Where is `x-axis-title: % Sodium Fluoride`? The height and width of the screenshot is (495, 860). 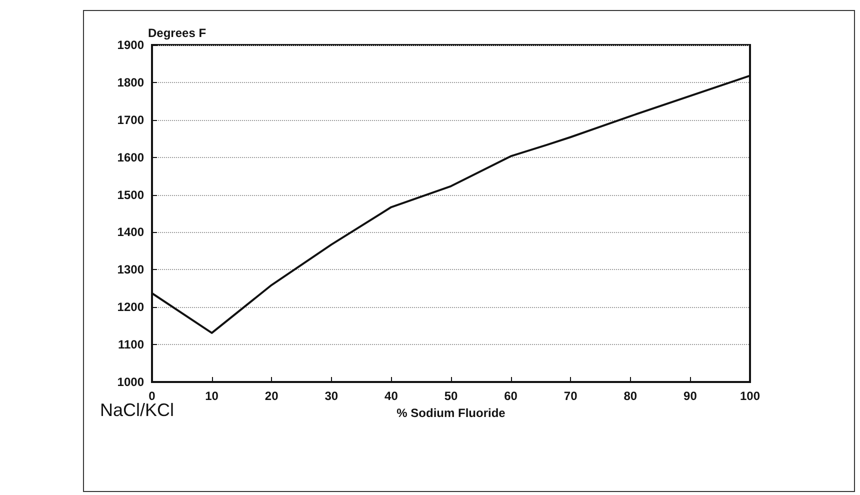 x-axis-title: % Sodium Fluoride is located at coordinates (451, 413).